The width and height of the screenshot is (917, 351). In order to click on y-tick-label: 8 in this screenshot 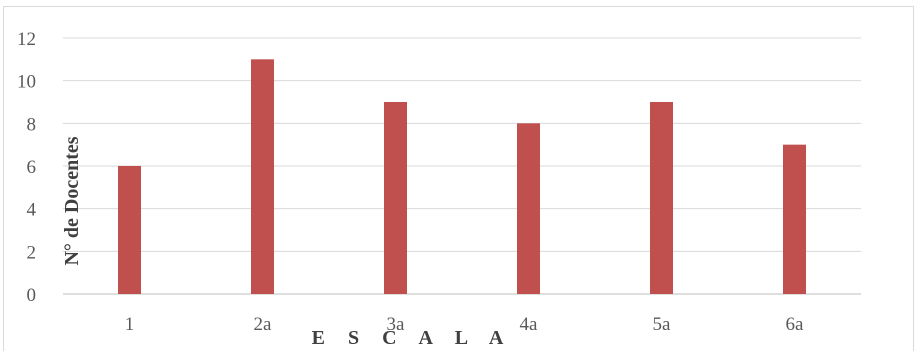, I will do `click(32, 124)`.